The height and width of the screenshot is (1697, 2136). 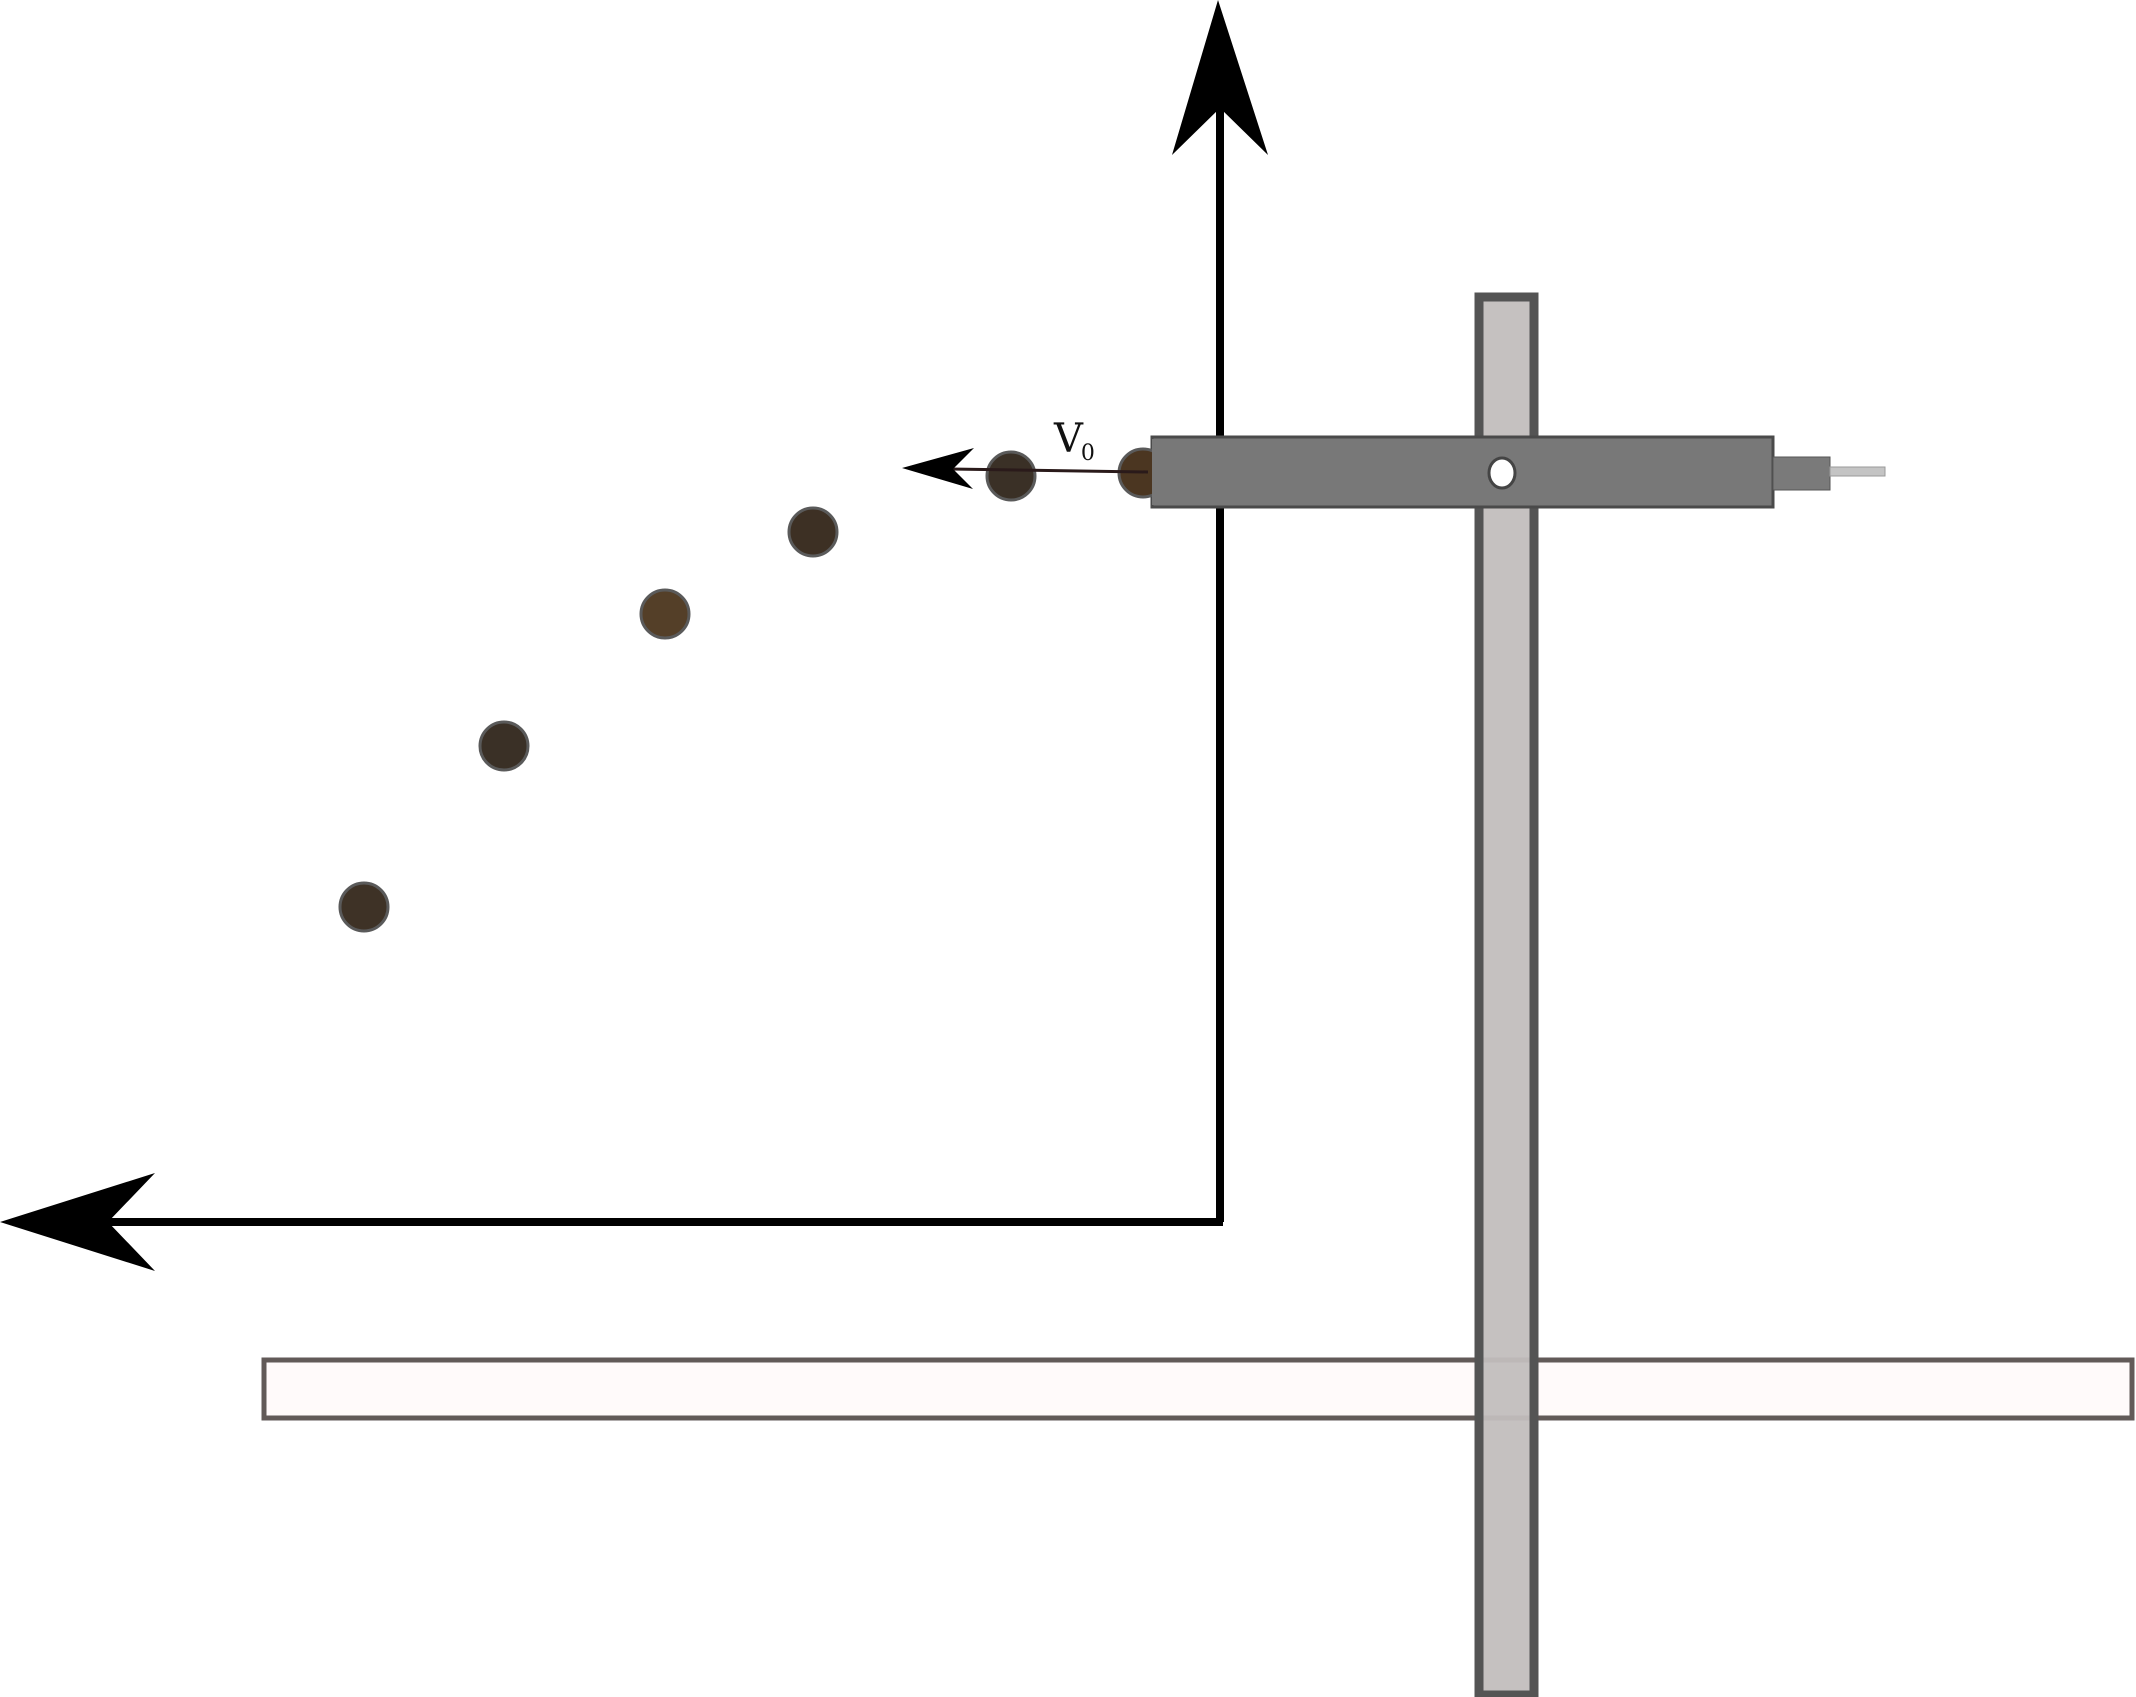 What do you see at coordinates (1801, 473) in the screenshot?
I see `launcher-rear-cap` at bounding box center [1801, 473].